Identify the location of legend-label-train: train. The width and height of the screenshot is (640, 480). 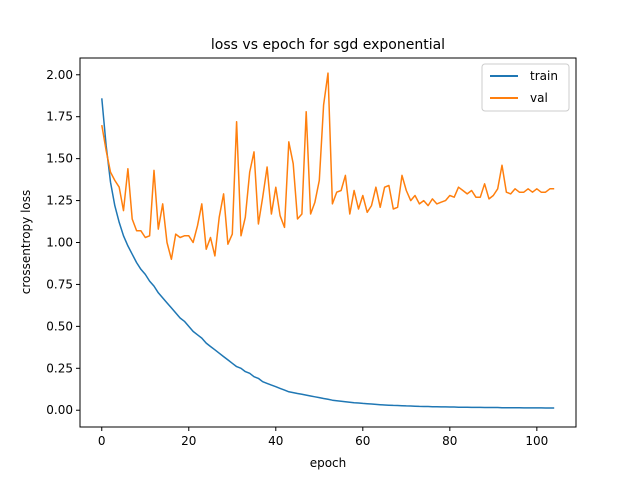
(544, 76).